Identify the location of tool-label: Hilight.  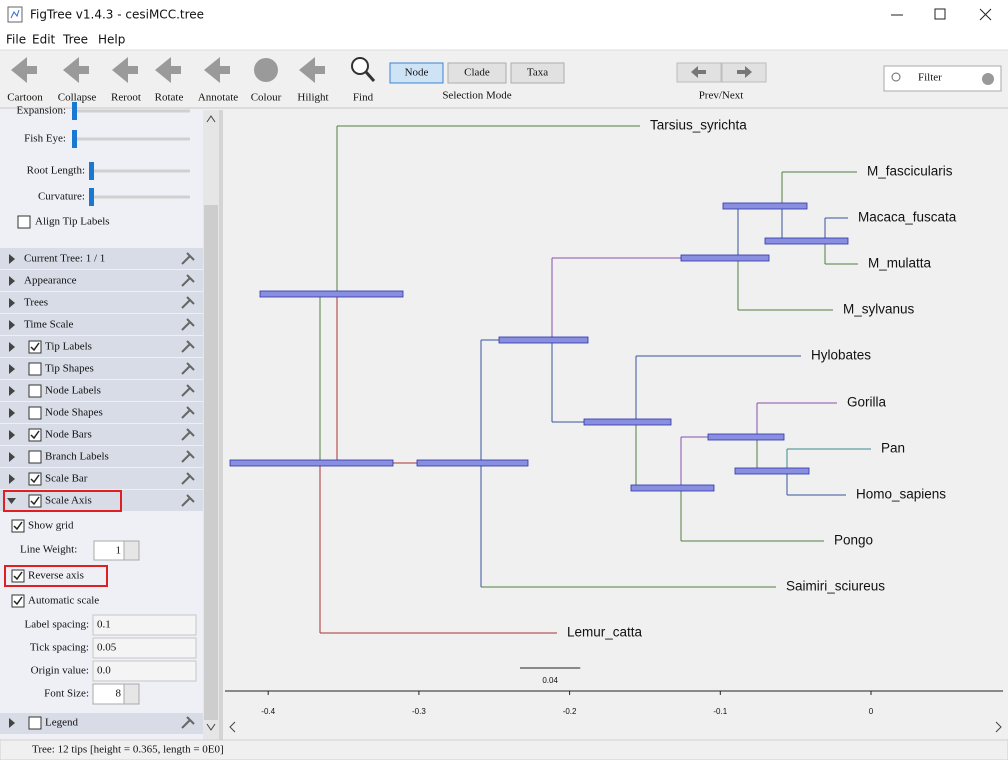
(312, 98).